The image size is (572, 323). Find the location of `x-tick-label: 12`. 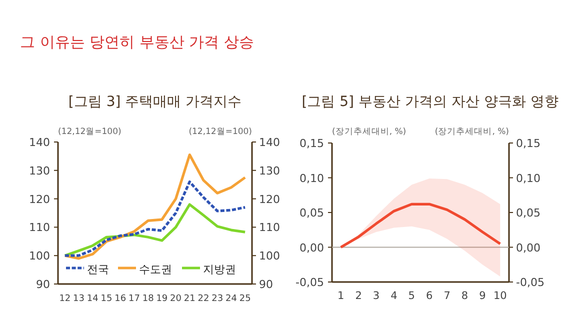

x-tick-label: 12 is located at coordinates (65, 299).